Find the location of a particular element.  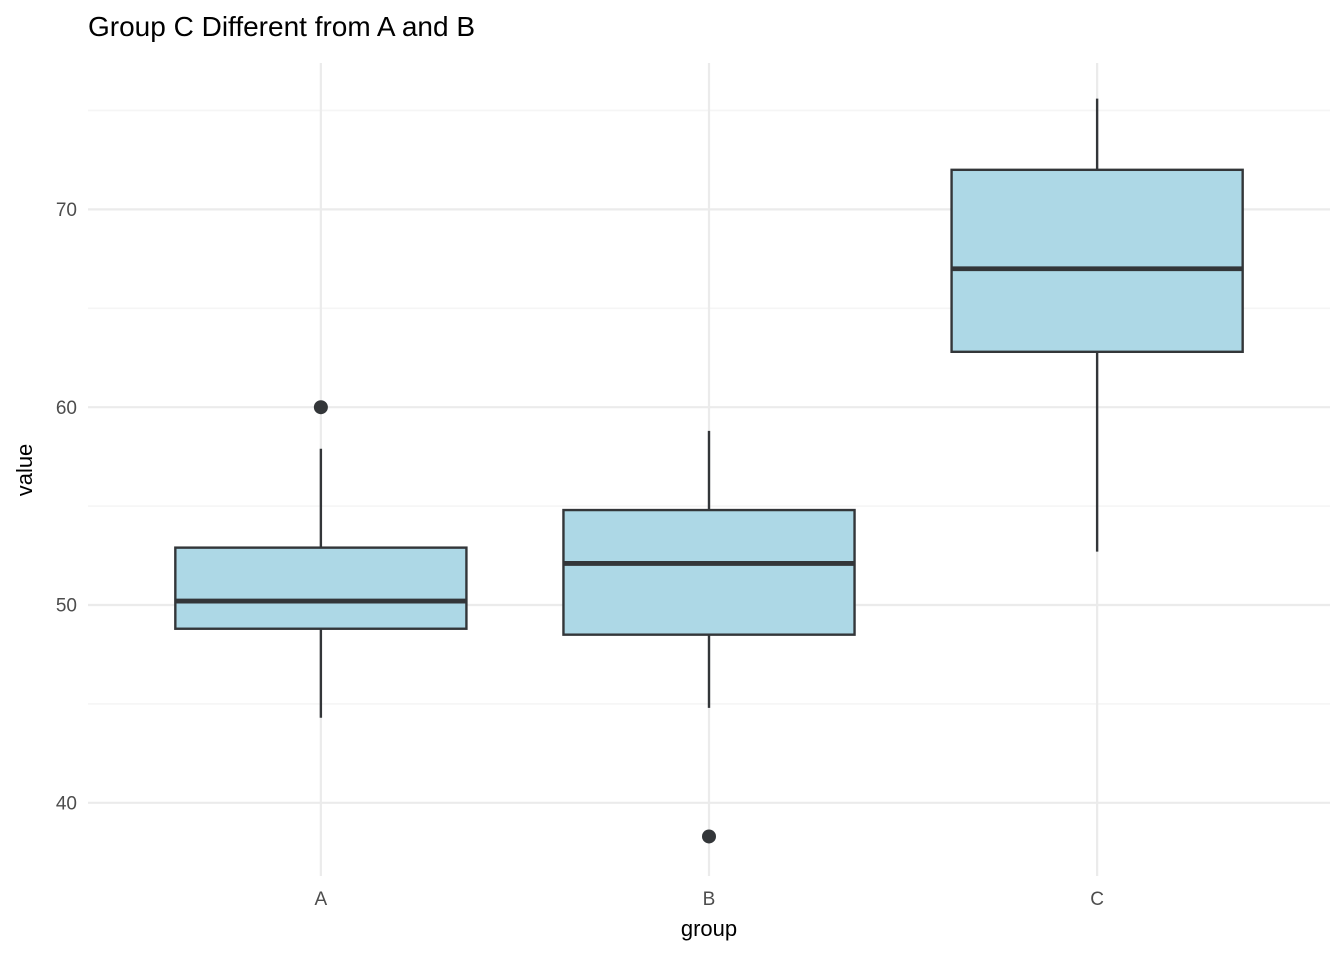

y-tick-label: 40 is located at coordinates (66, 803).